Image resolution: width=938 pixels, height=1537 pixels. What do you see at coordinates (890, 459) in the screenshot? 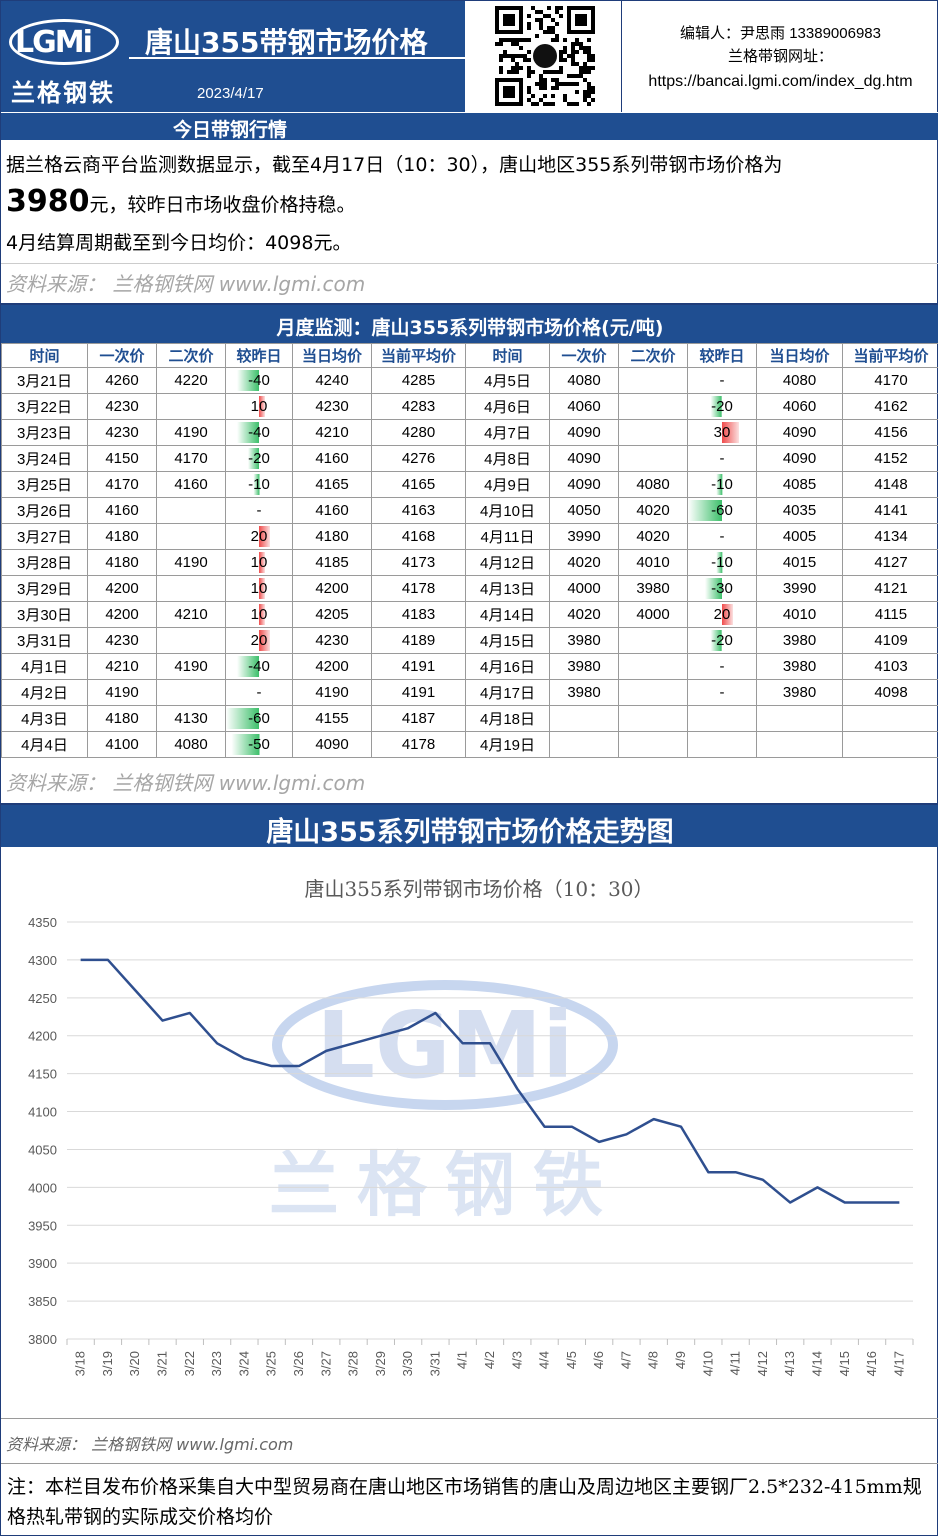
I see `running-average-cell: 4152` at bounding box center [890, 459].